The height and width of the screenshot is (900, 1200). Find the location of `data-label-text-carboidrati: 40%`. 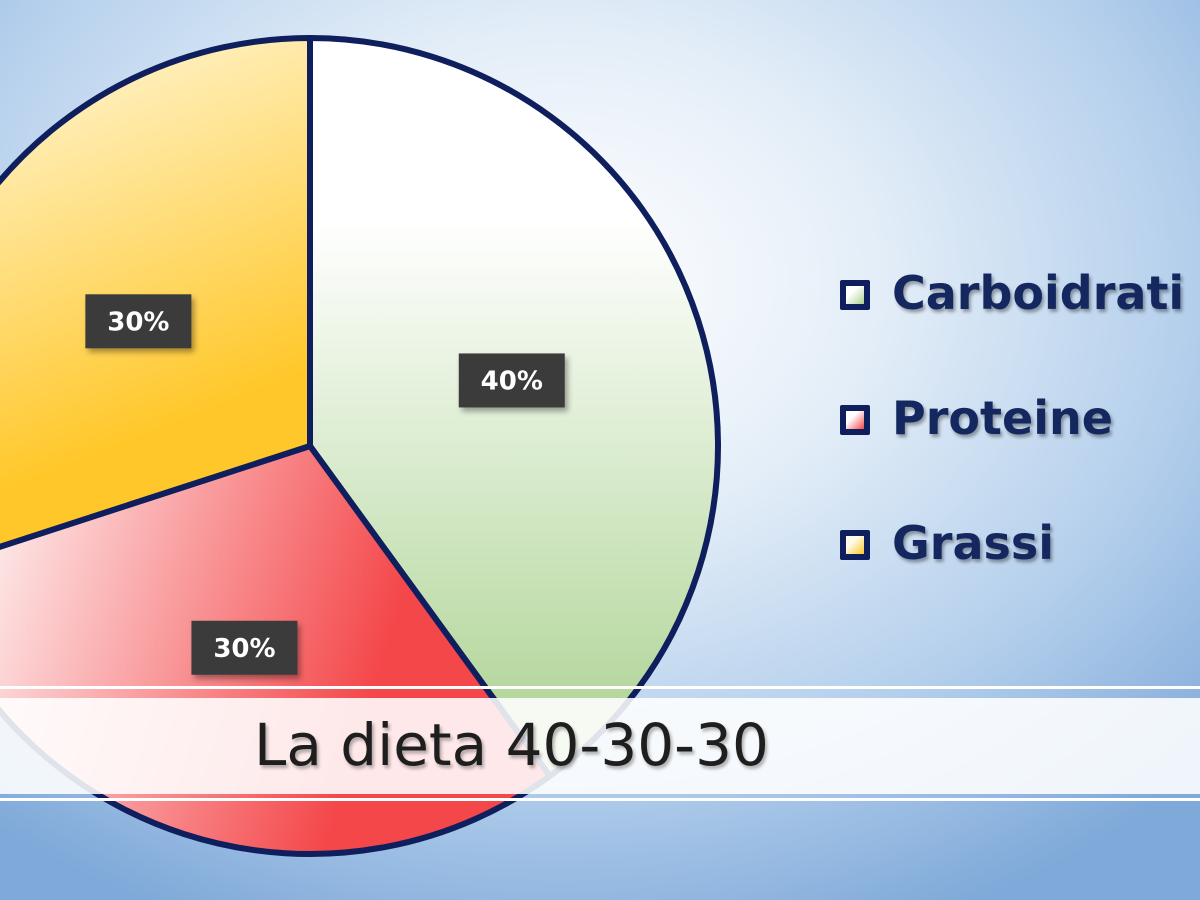

data-label-text-carboidrati: 40% is located at coordinates (512, 381).